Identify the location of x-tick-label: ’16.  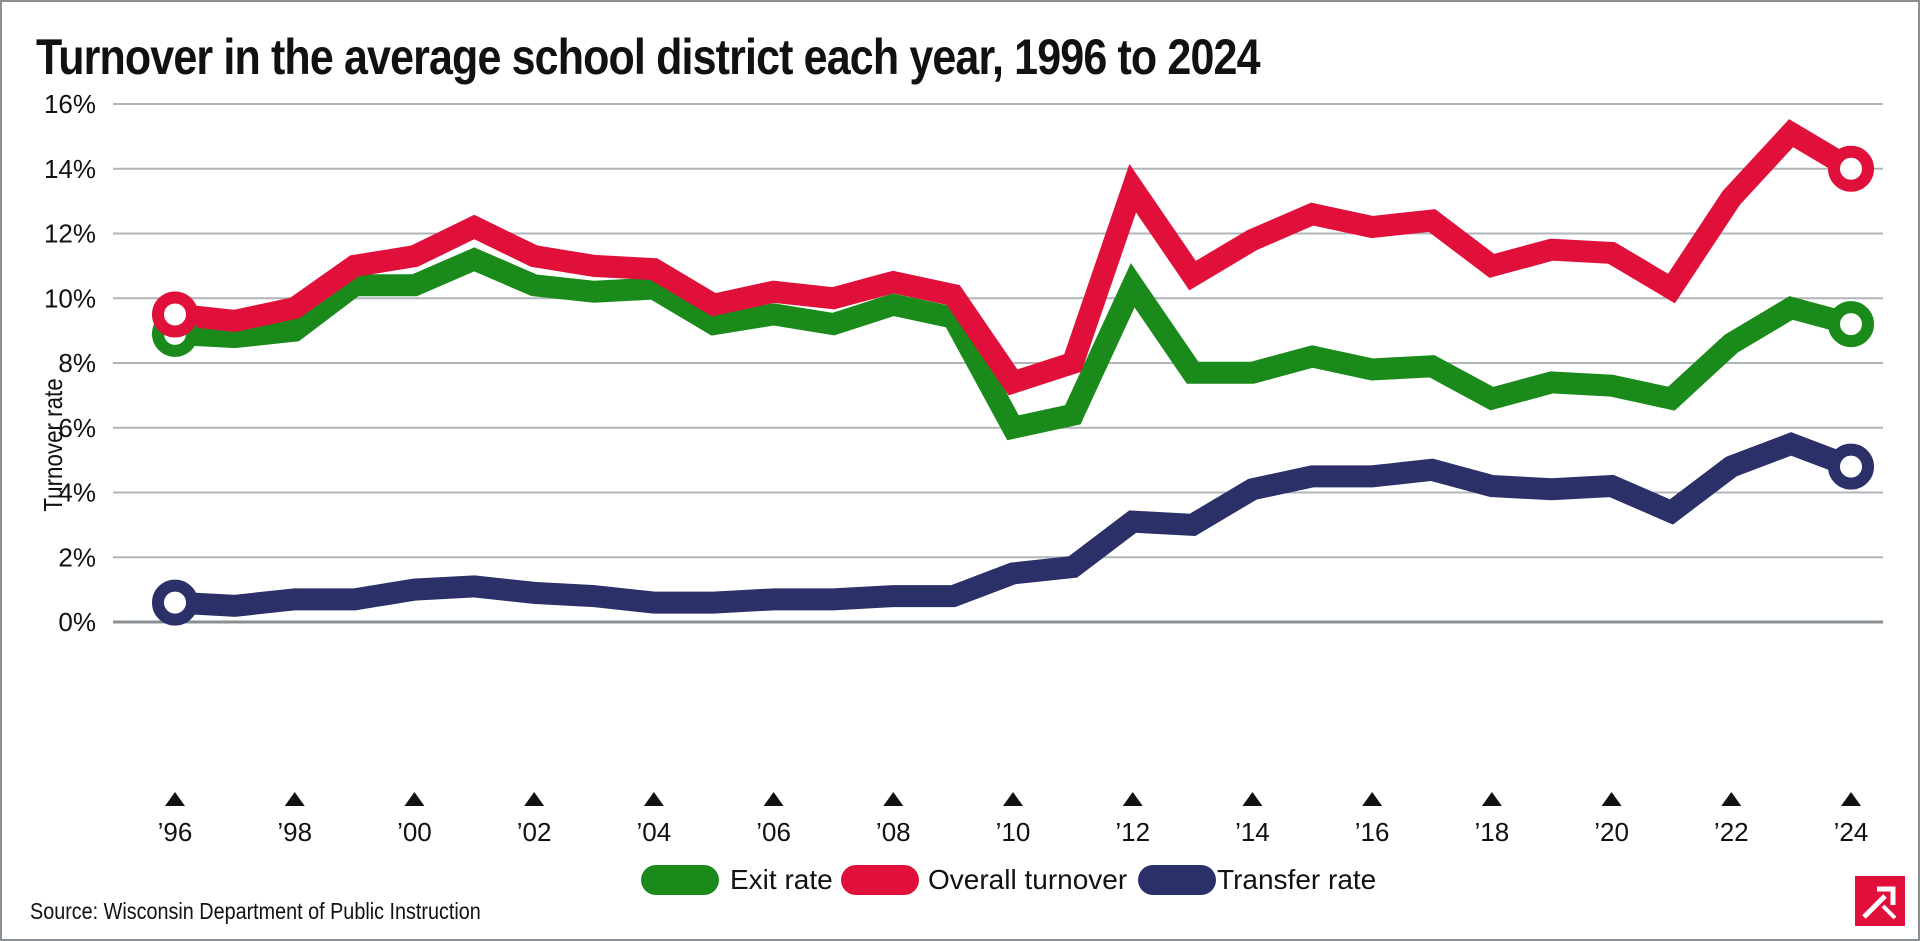
(1372, 832).